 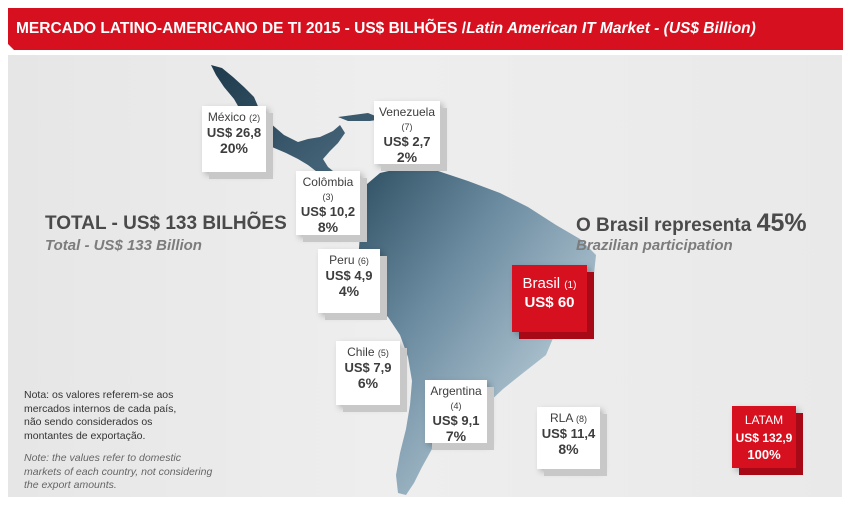 I want to click on country-rank: (6), so click(x=363, y=261).